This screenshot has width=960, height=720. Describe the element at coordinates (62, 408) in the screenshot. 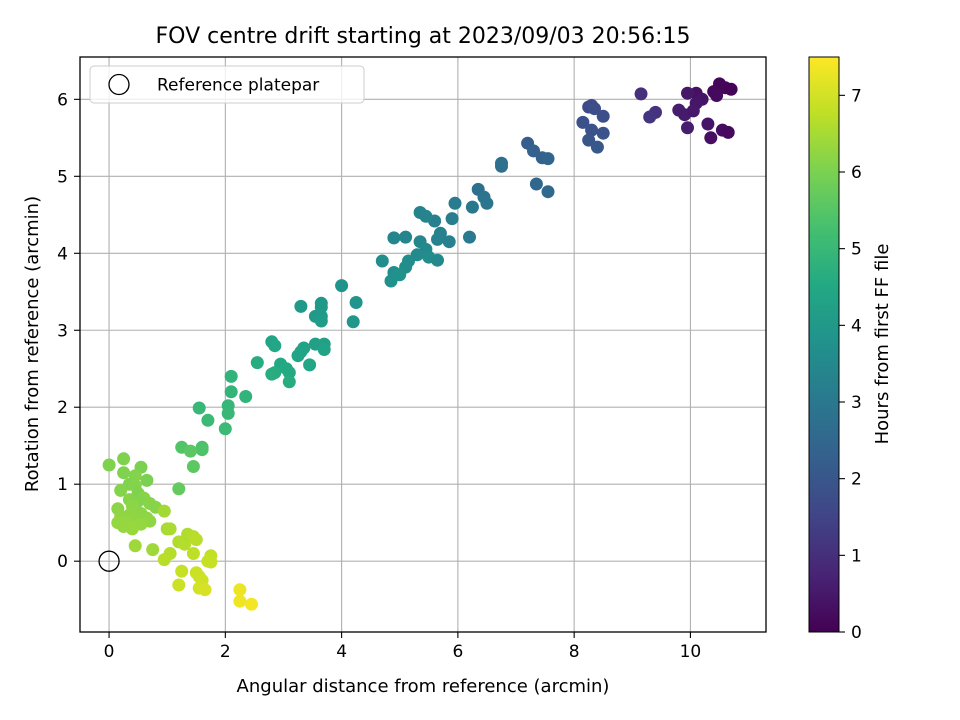

I see `y-tick-label: 2` at that location.